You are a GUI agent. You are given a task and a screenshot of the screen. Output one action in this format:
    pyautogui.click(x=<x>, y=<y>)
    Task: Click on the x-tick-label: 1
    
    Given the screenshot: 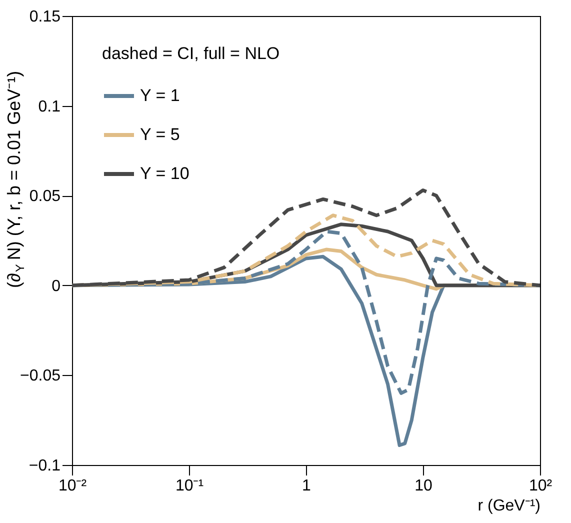 What is the action you would take?
    pyautogui.click(x=307, y=486)
    